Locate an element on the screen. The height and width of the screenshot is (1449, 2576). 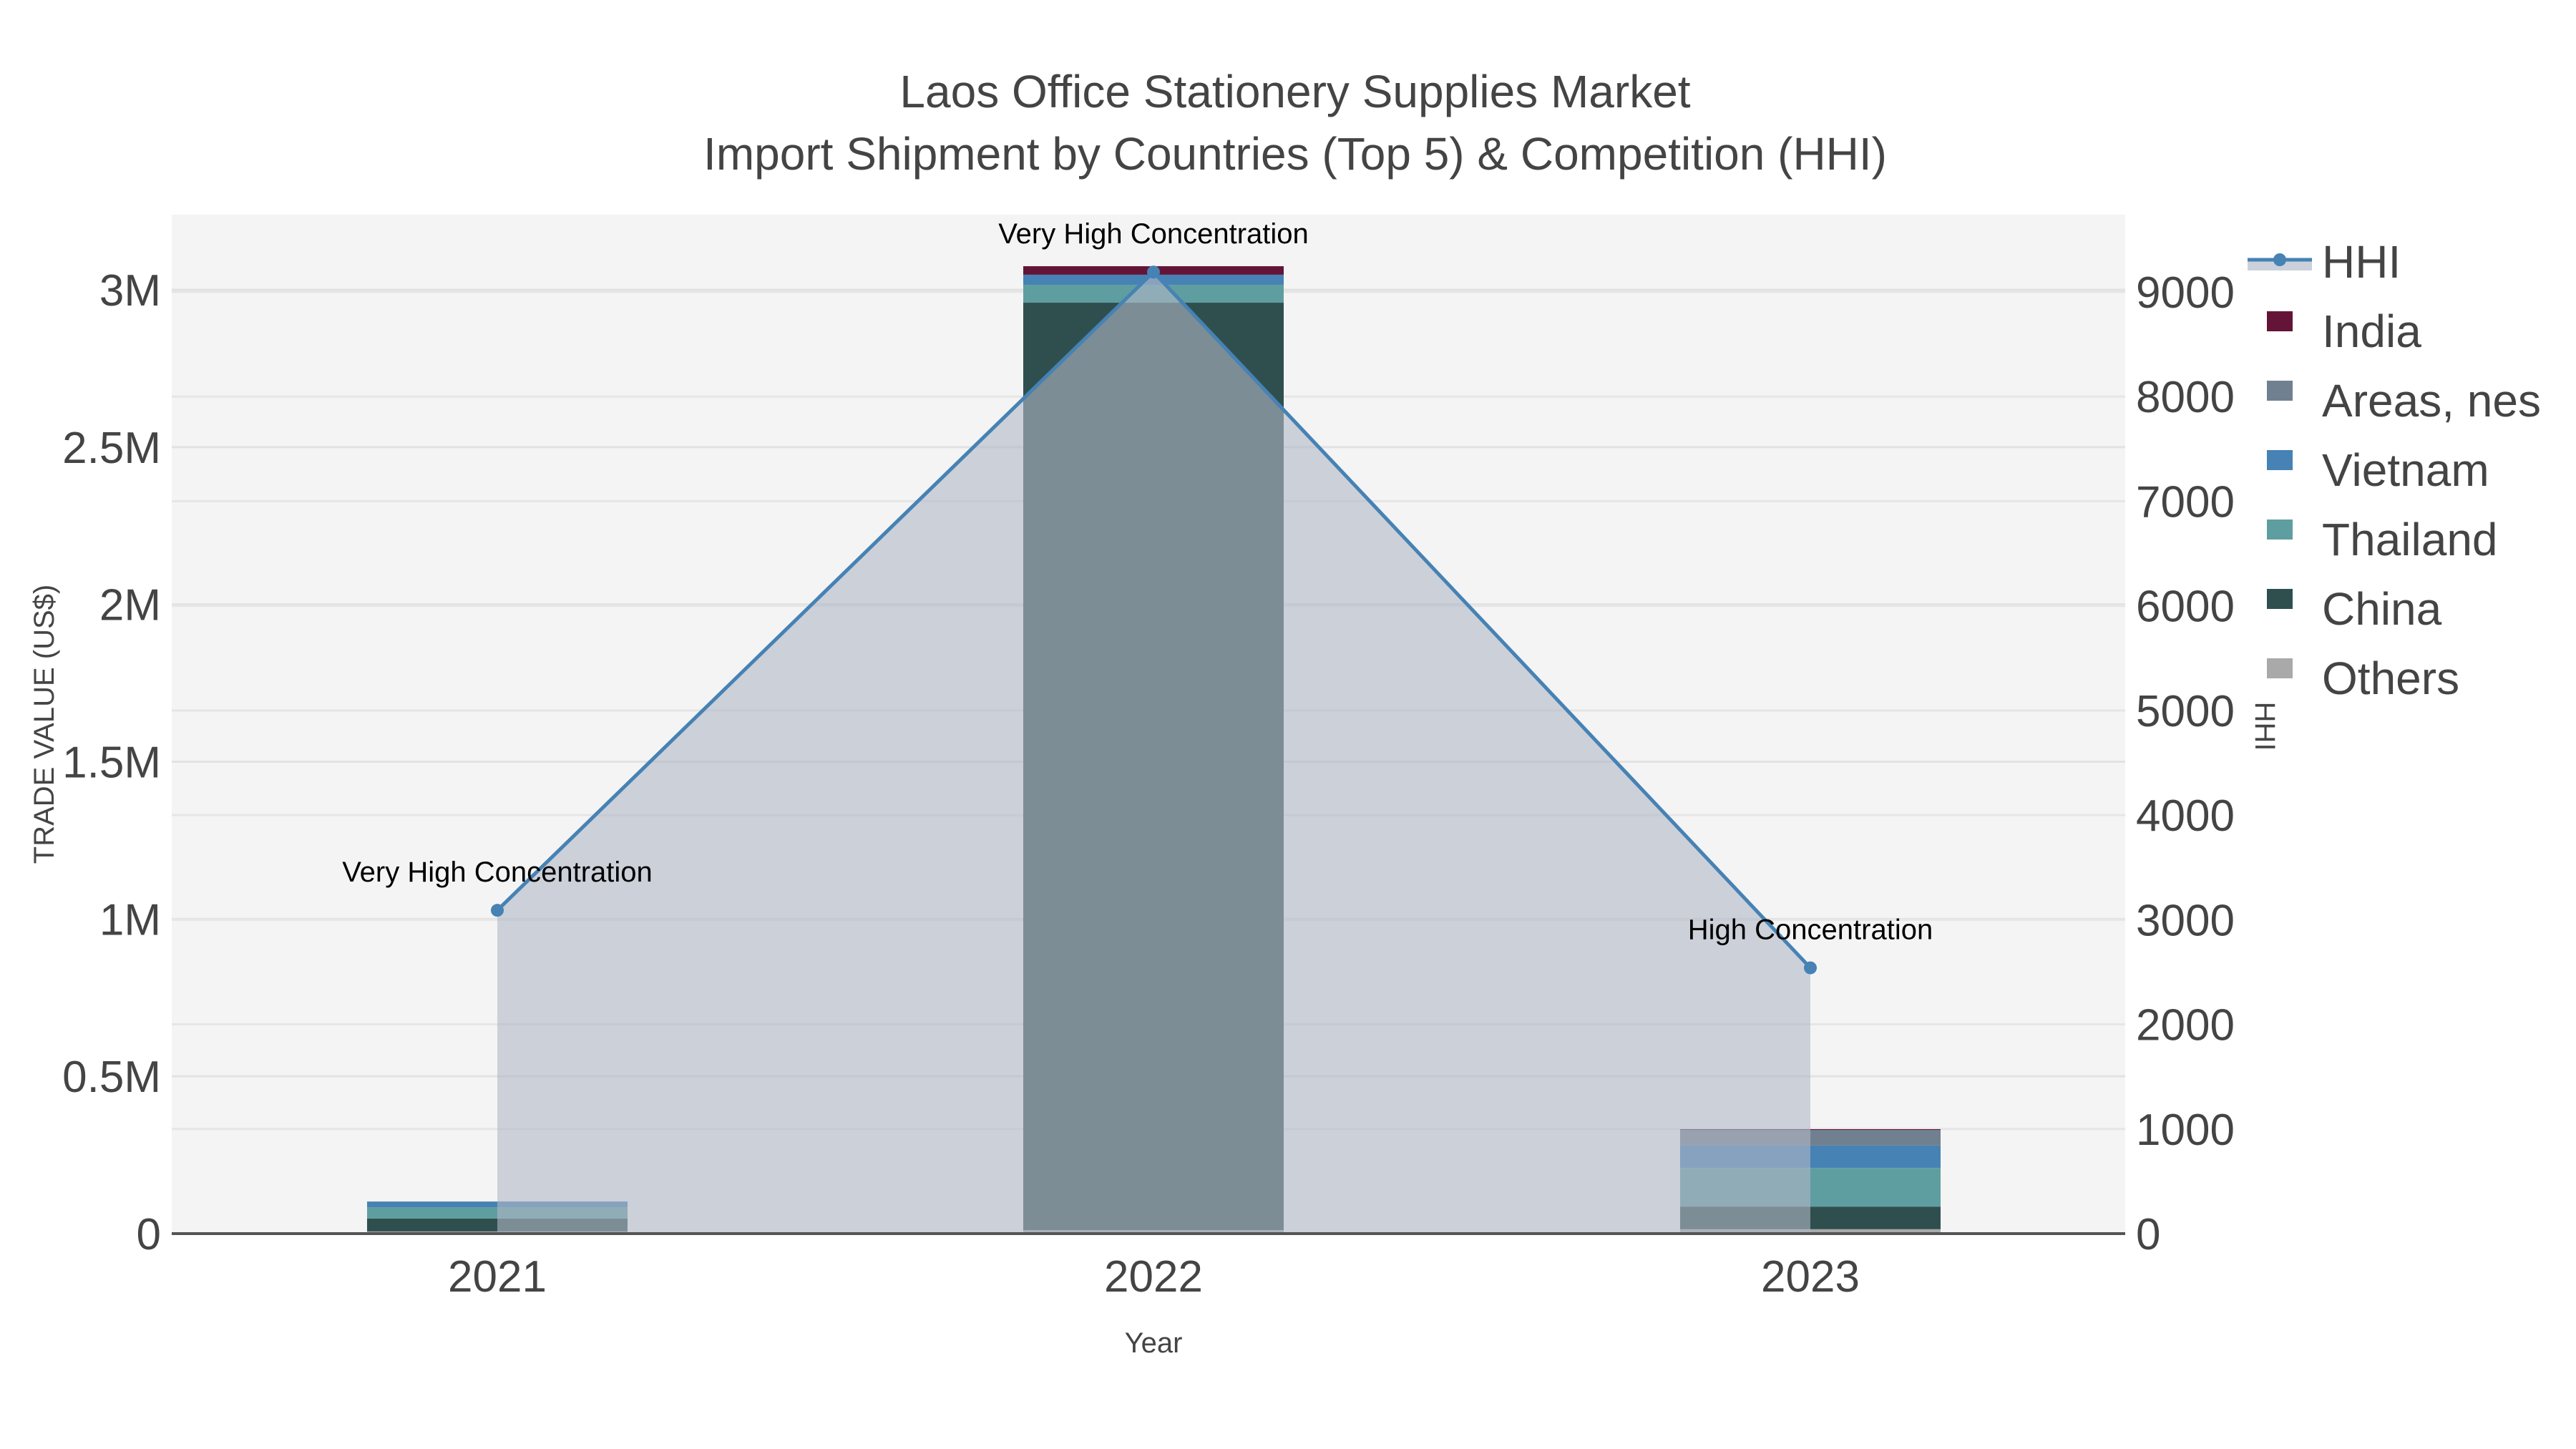
right-tick-label: 1000 is located at coordinates (2185, 1130).